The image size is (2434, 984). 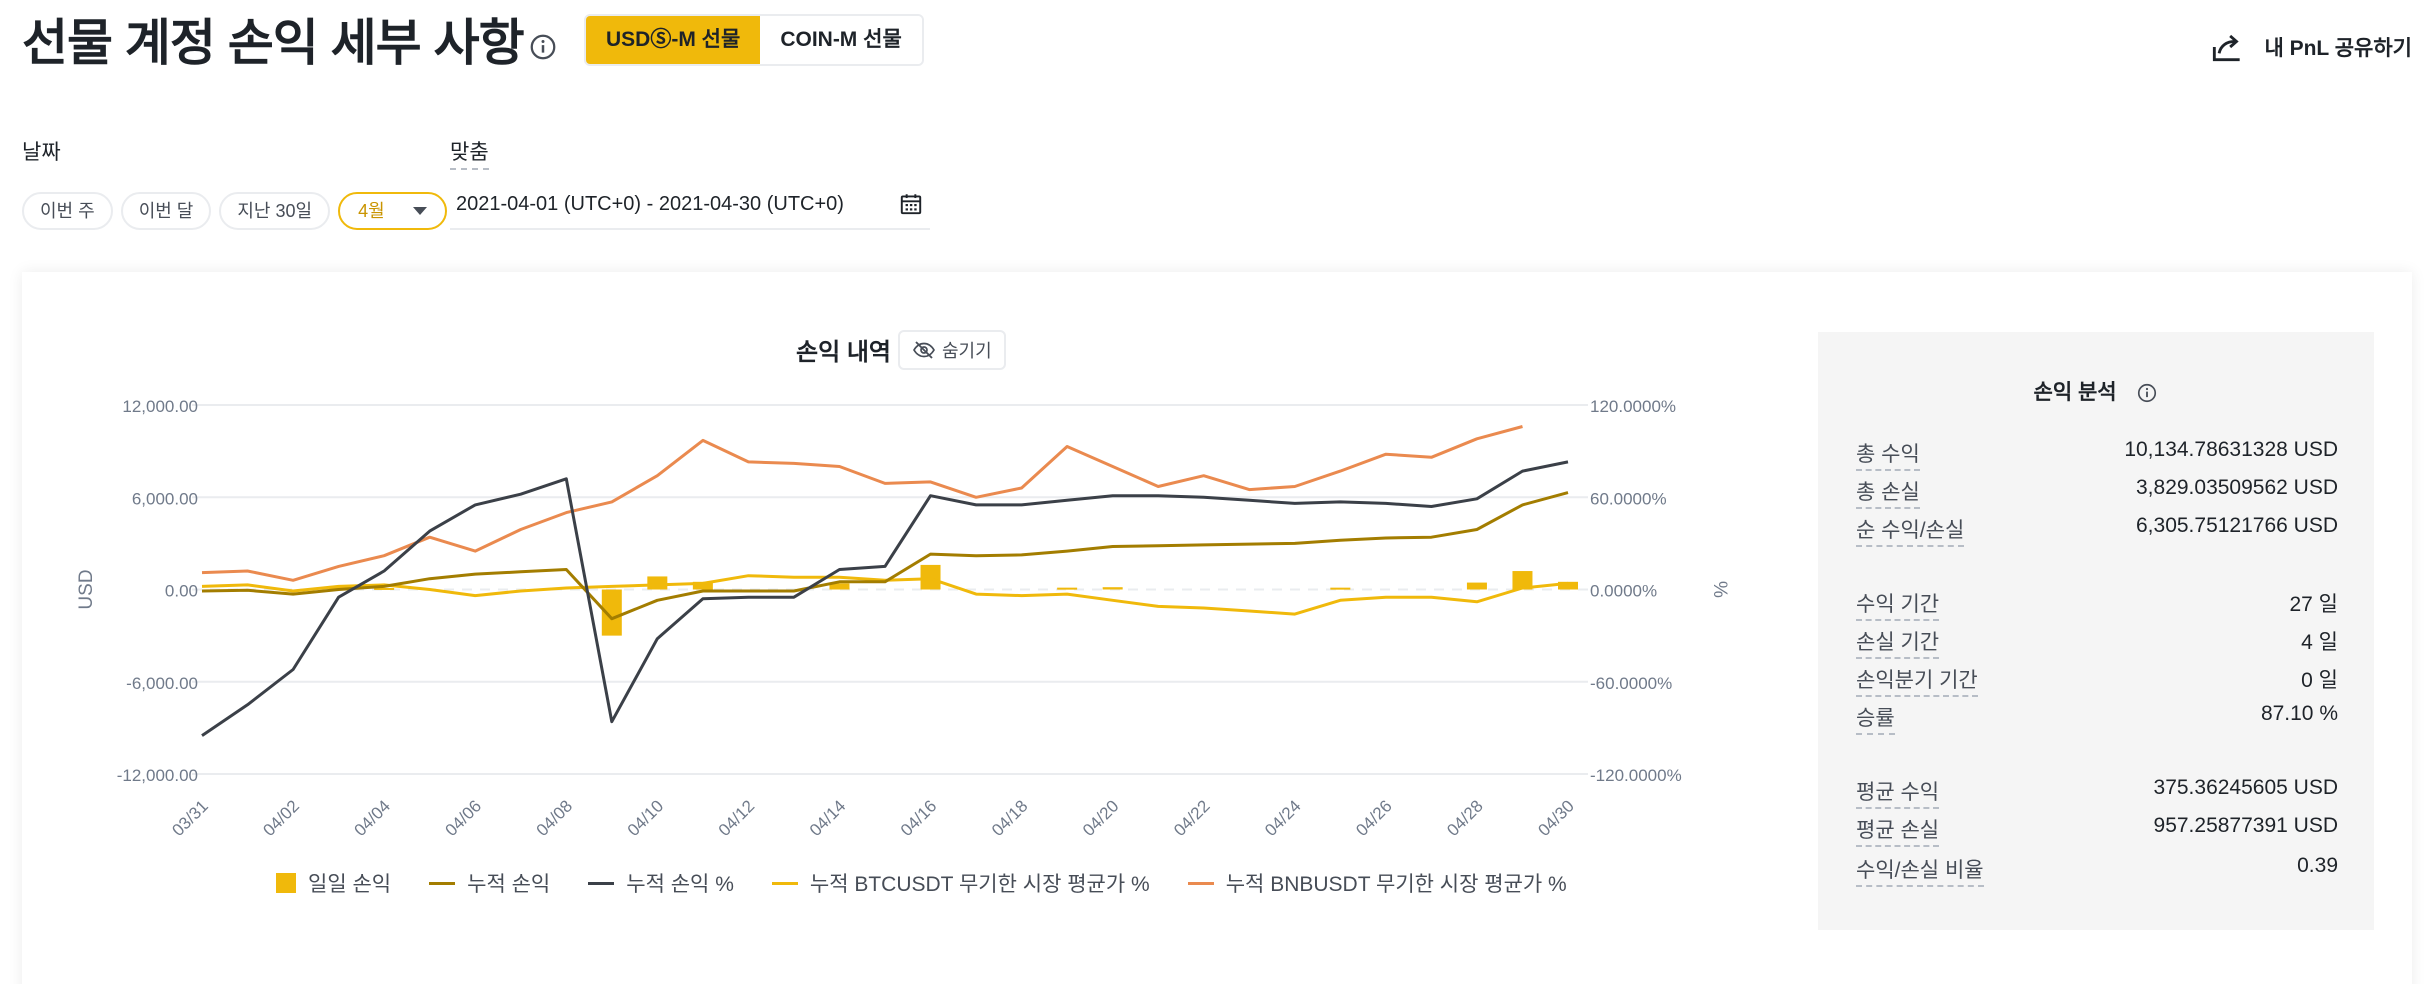 What do you see at coordinates (1875, 718) in the screenshot?
I see `stat-label: 승률` at bounding box center [1875, 718].